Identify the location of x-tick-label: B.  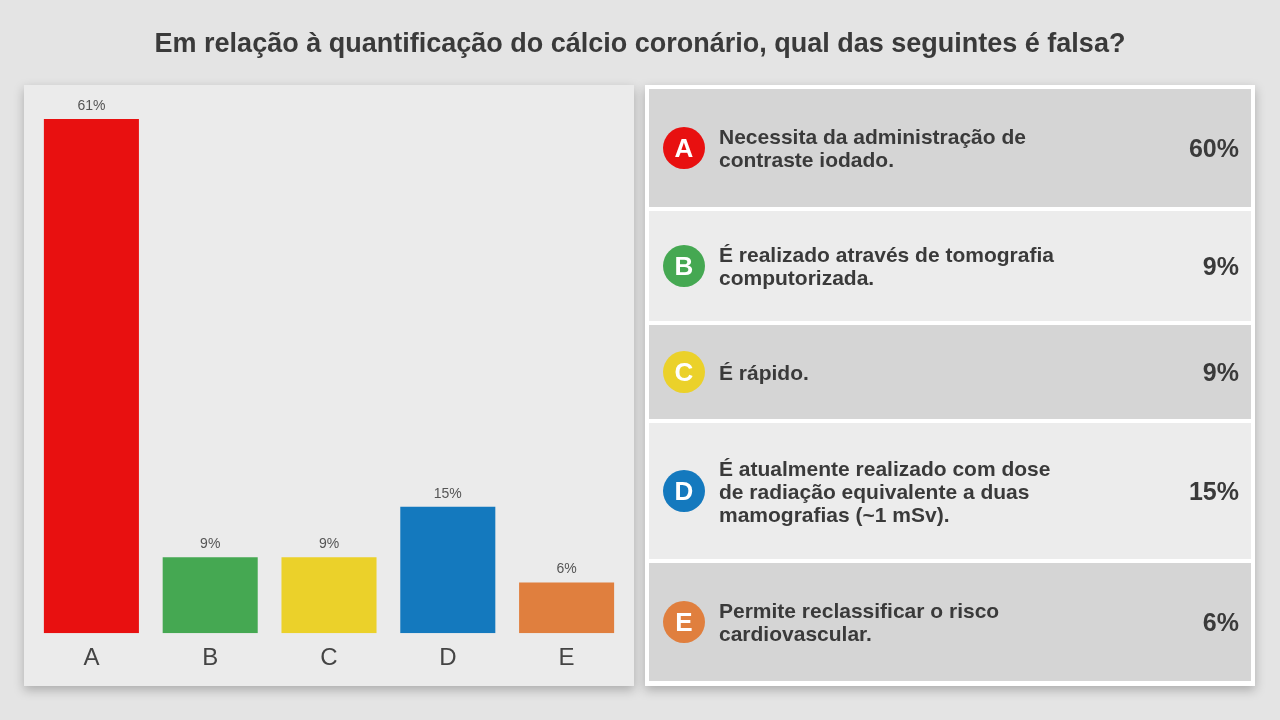
(210, 657).